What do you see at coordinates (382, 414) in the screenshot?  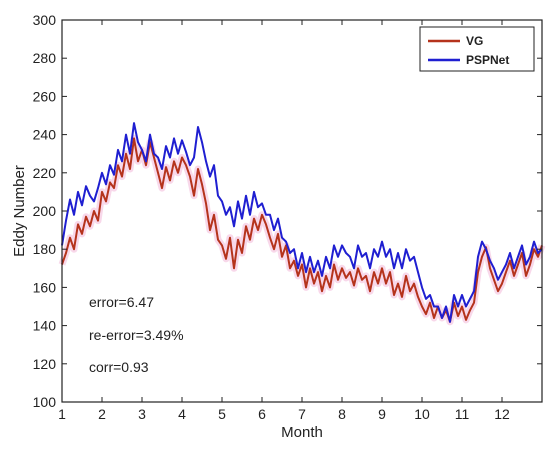 I see `x-tick-label: 9` at bounding box center [382, 414].